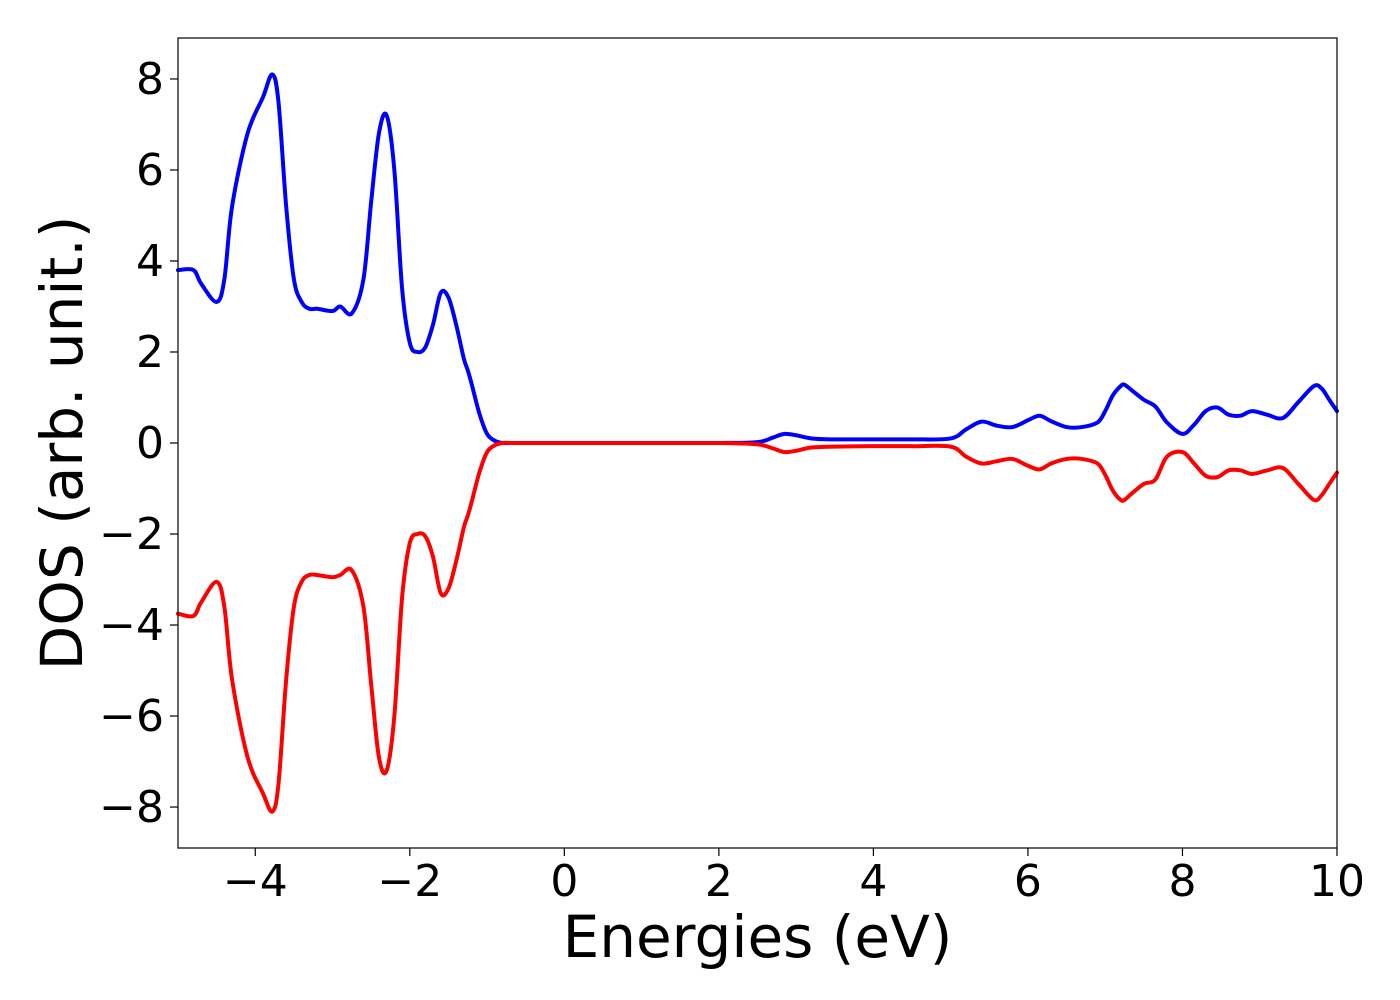 This screenshot has height=1000, width=1400. Describe the element at coordinates (1028, 881) in the screenshot. I see `x-tick-label: 6` at that location.